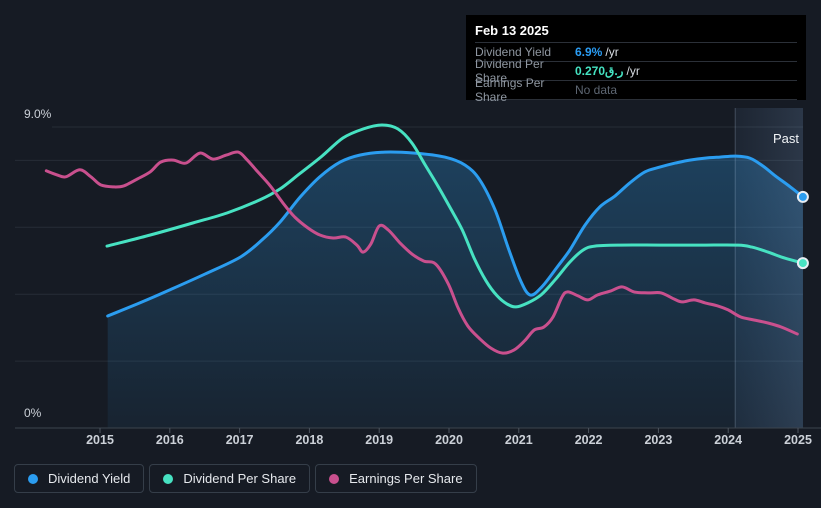 The image size is (821, 508). Describe the element at coordinates (240, 440) in the screenshot. I see `x-axis-label: 2017` at that location.